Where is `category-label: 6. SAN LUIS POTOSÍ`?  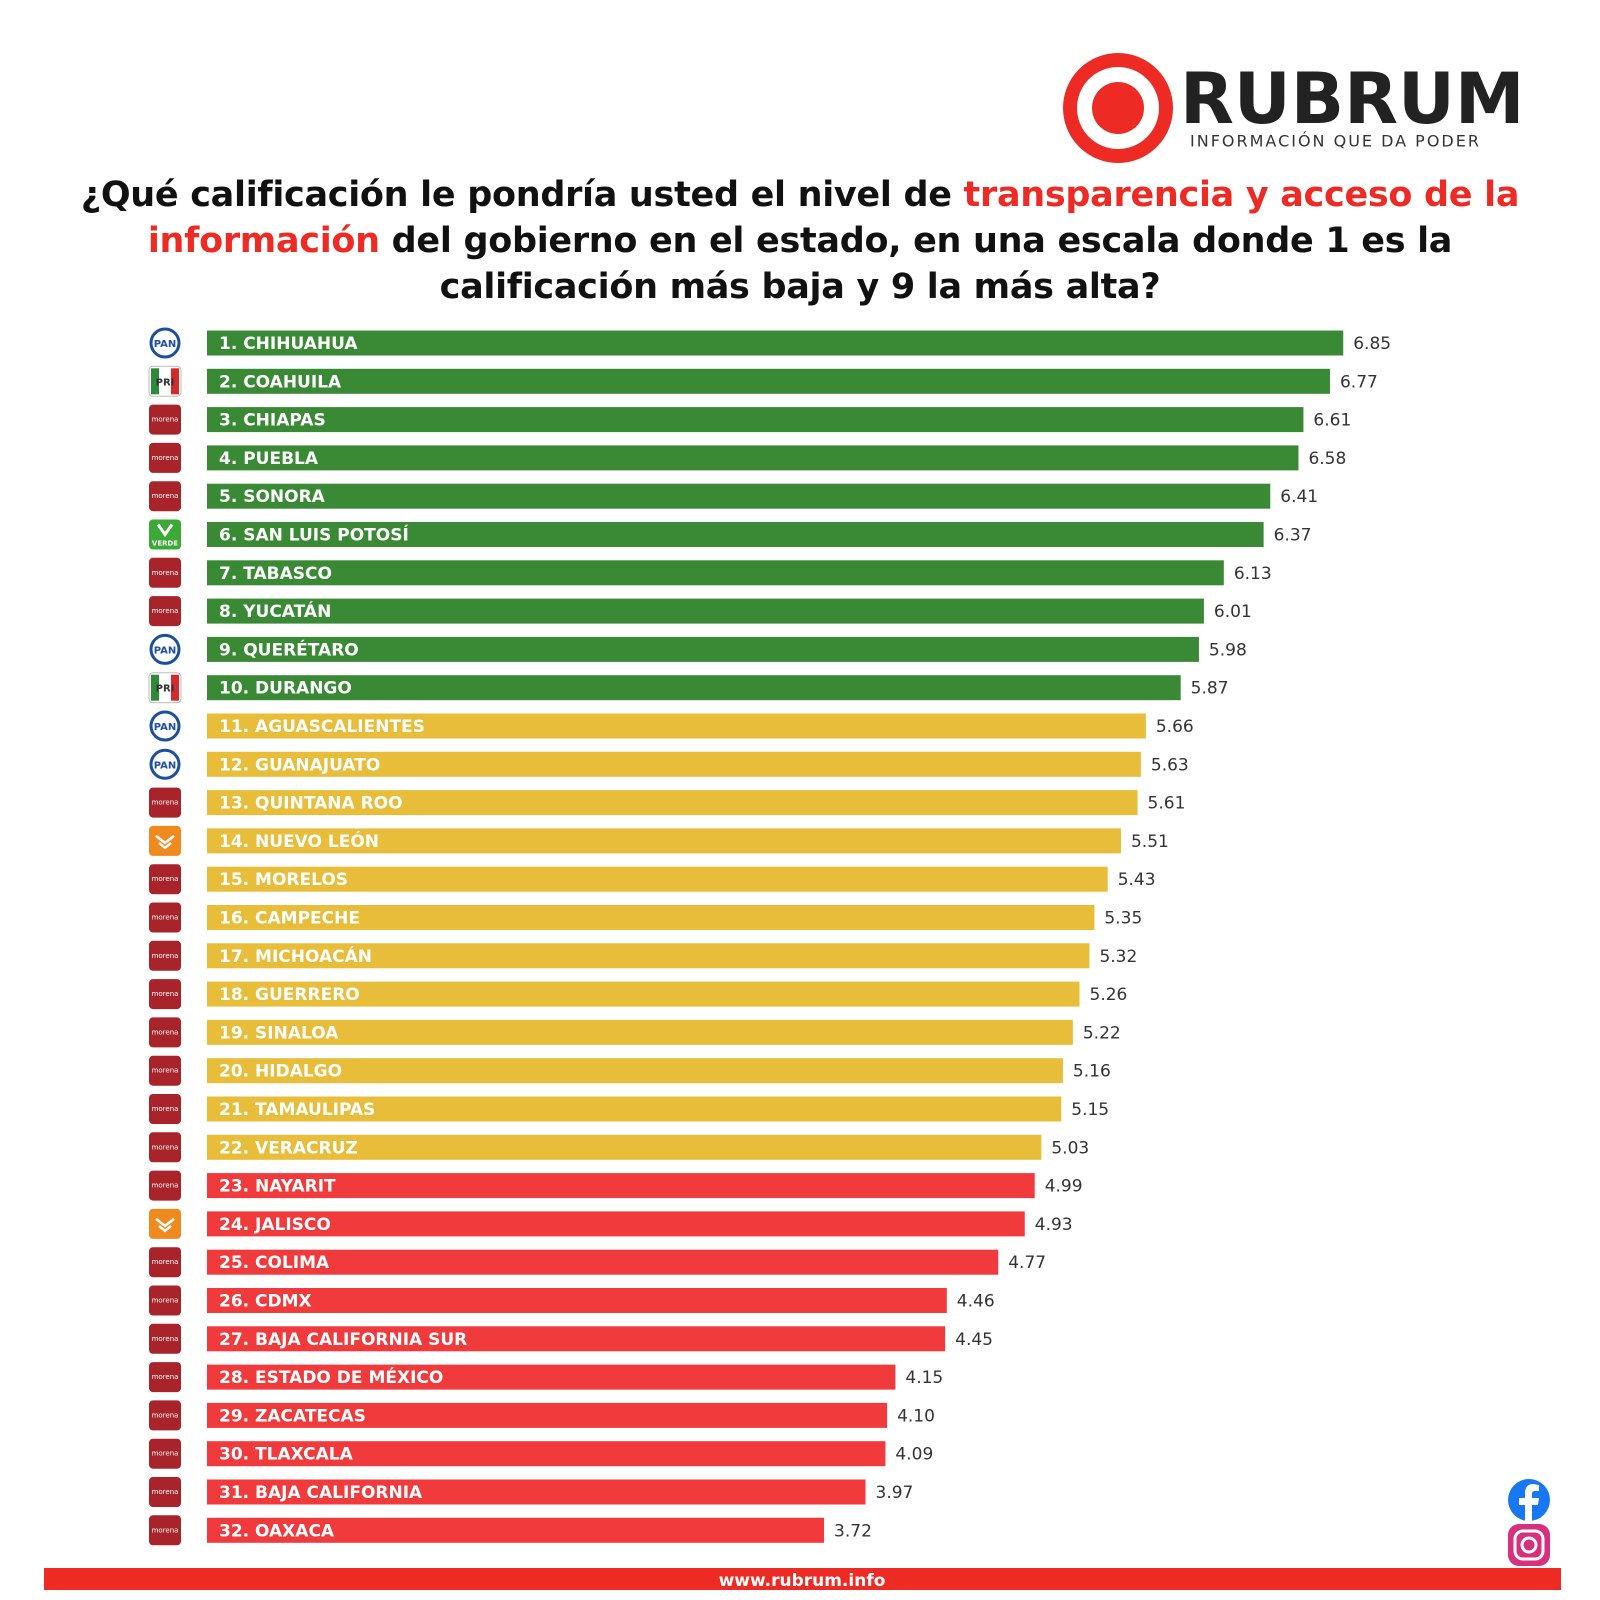
category-label: 6. SAN LUIS POTOSÍ is located at coordinates (314, 535).